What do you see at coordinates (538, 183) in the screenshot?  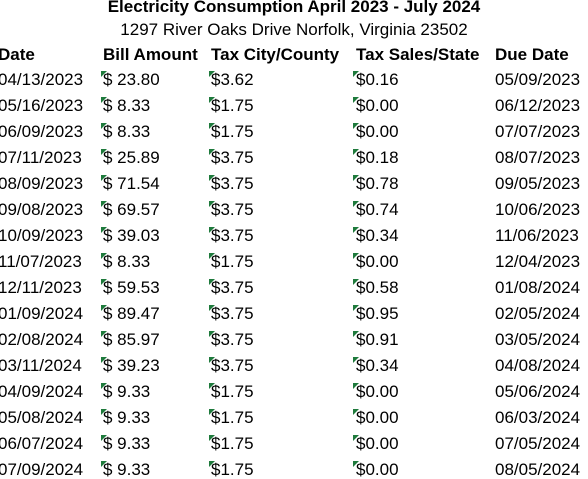 I see `cell: 09/05/2023` at bounding box center [538, 183].